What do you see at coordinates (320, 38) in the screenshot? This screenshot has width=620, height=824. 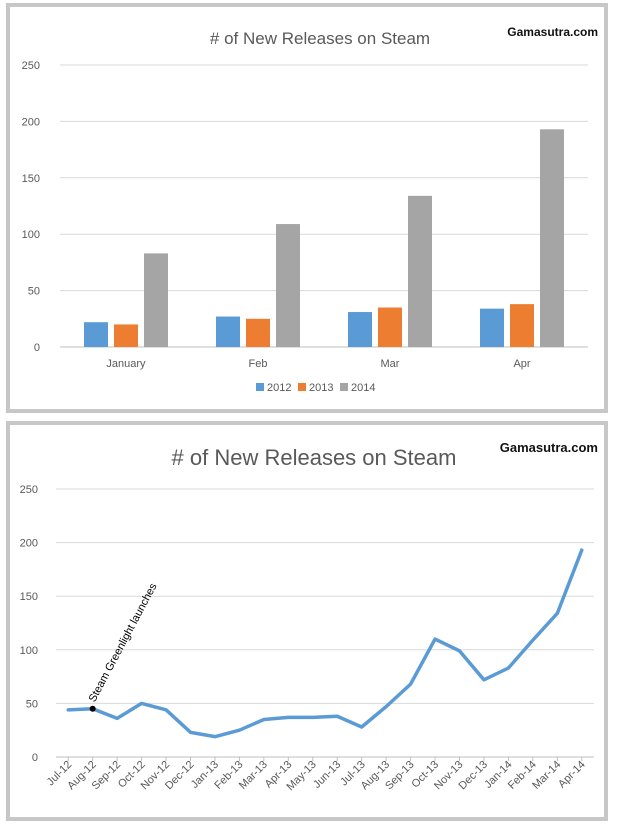 I see `bar-chart-title: # of New Releases on Steam` at bounding box center [320, 38].